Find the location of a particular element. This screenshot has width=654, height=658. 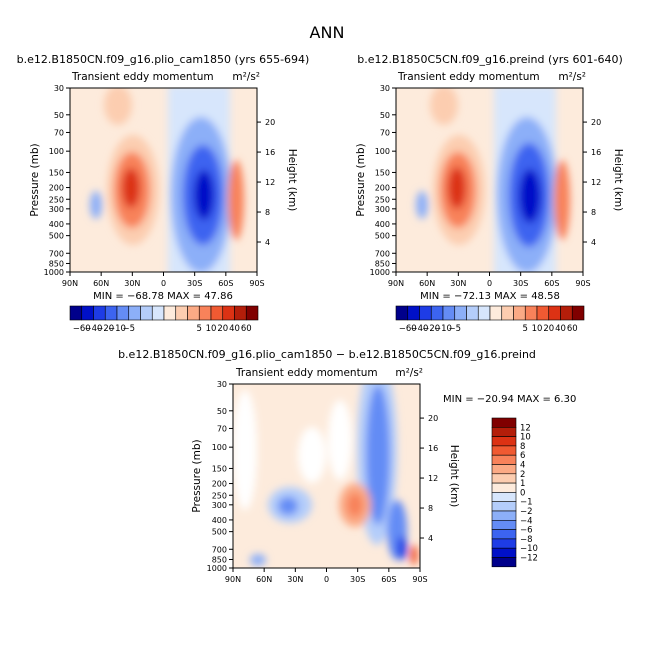

colorbar-label: 12 is located at coordinates (525, 428).